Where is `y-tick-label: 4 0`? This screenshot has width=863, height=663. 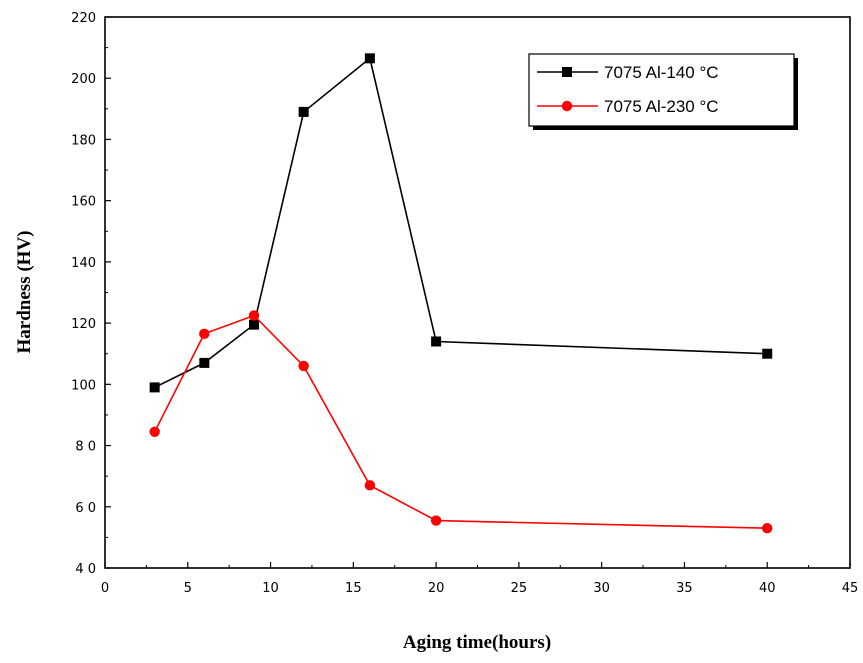 y-tick-label: 4 0 is located at coordinates (85, 569).